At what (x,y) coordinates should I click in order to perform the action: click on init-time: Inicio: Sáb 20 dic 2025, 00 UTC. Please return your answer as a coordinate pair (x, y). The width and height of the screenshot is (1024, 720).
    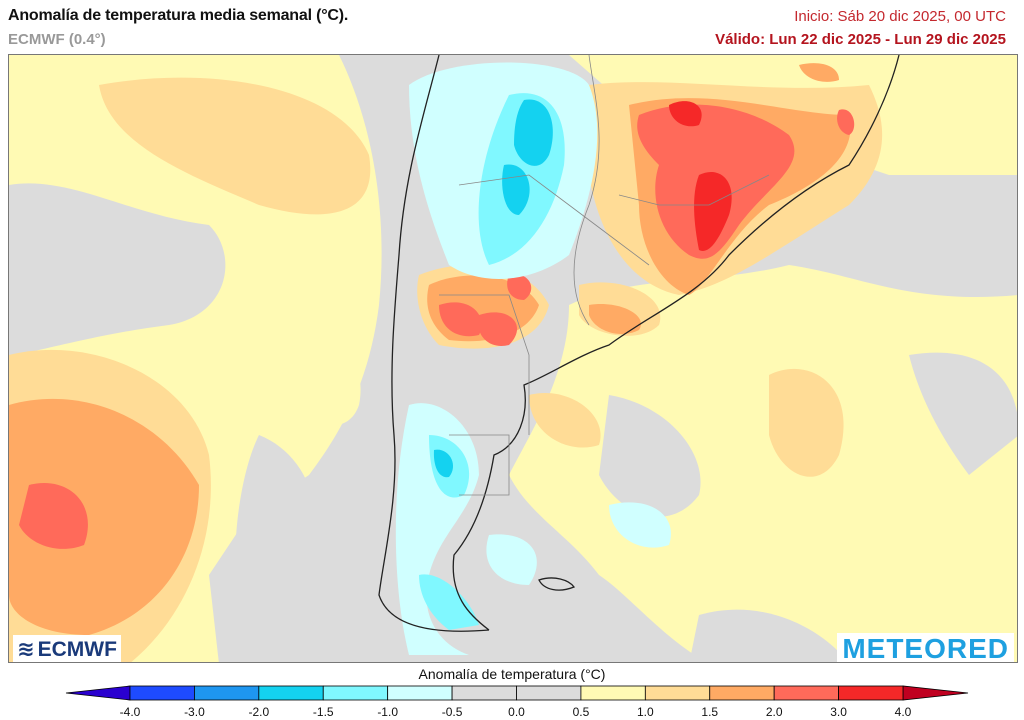
    Looking at the image, I should click on (900, 16).